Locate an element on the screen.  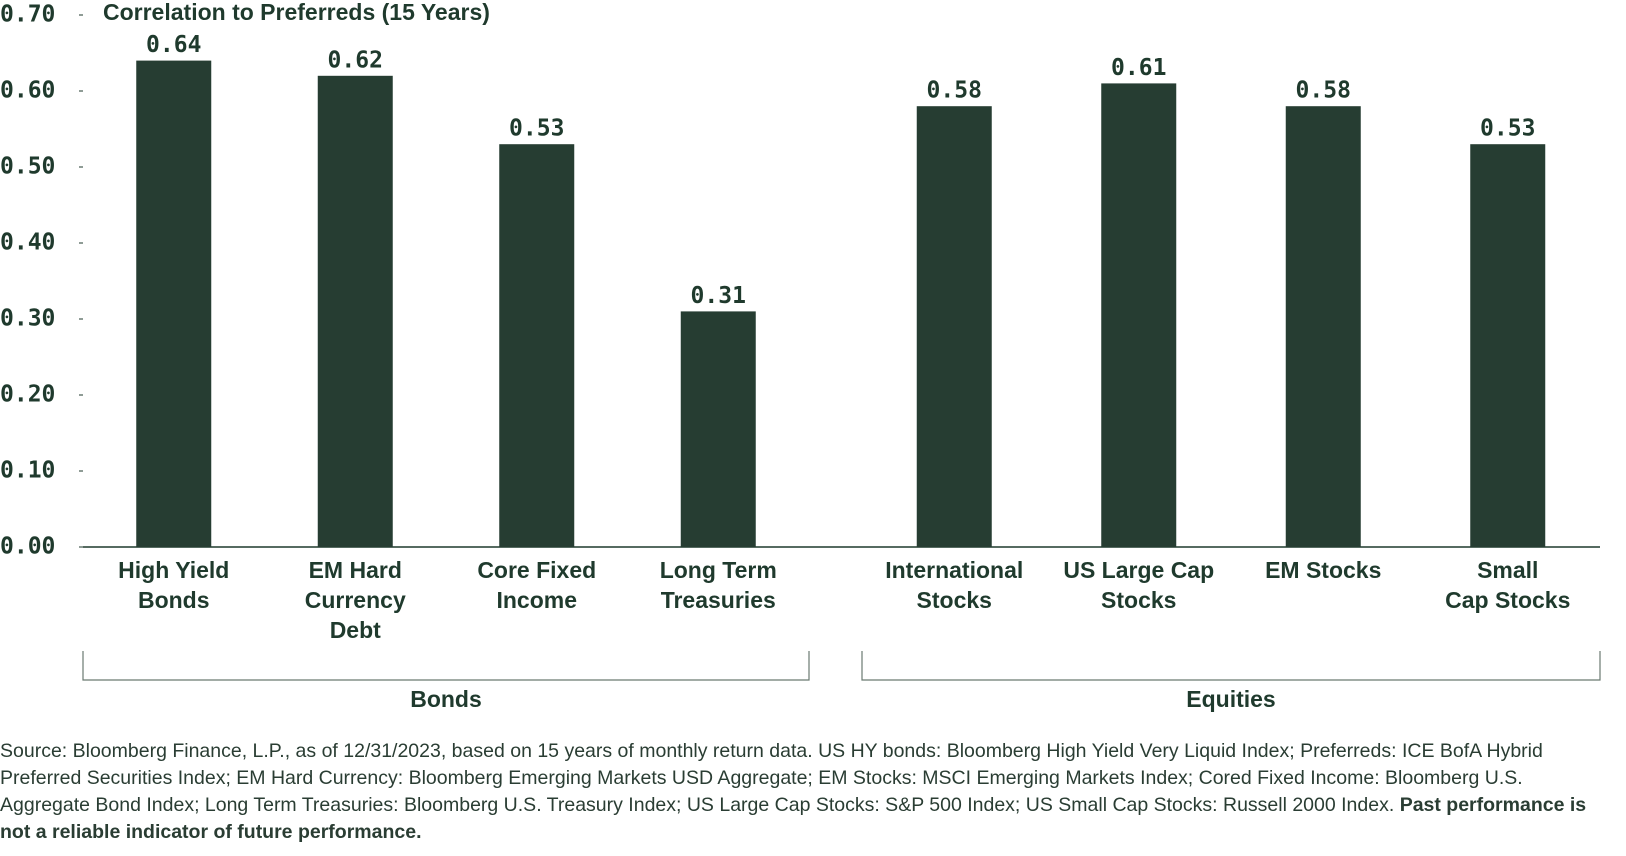
x-tick-label: Income is located at coordinates (536, 600).